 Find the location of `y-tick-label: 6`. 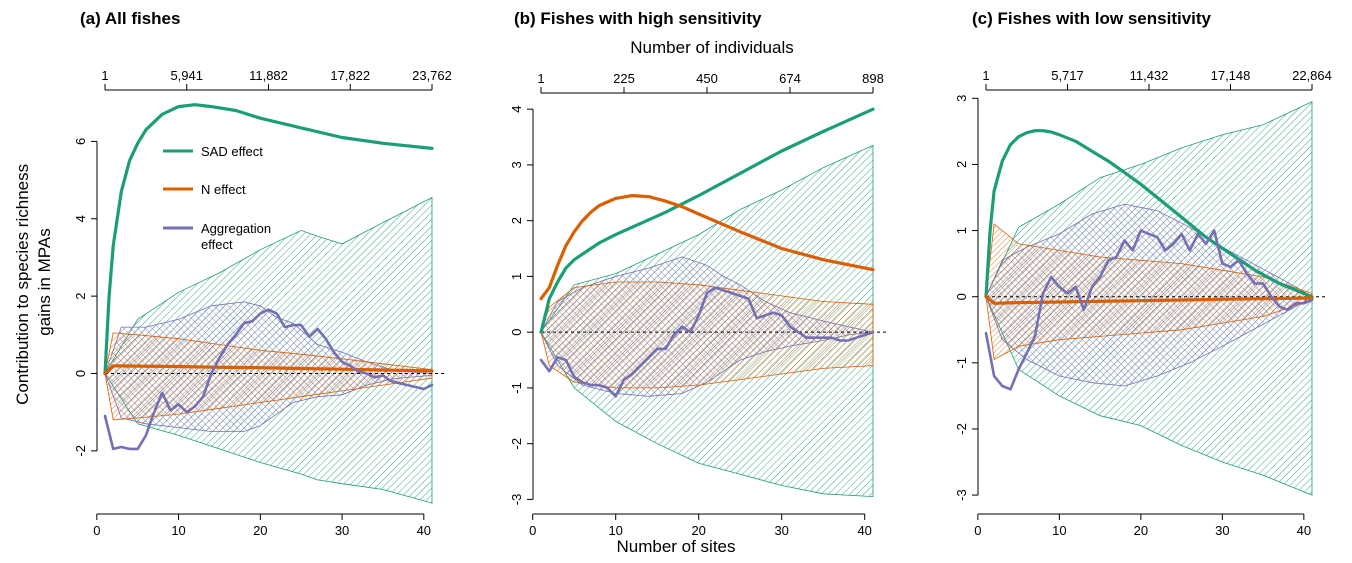

y-tick-label: 6 is located at coordinates (80, 141).